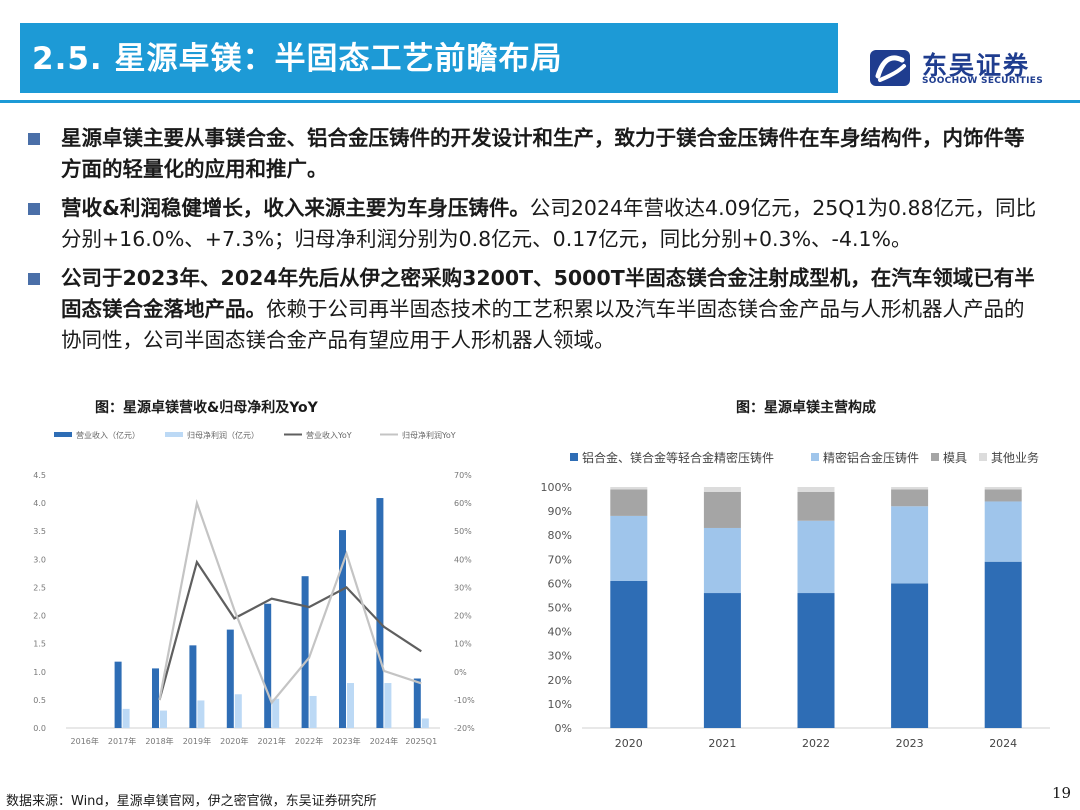  Describe the element at coordinates (678, 457) in the screenshot. I see `legend-label: 铝合金、镁合金等轻合金精密压铸件` at that location.